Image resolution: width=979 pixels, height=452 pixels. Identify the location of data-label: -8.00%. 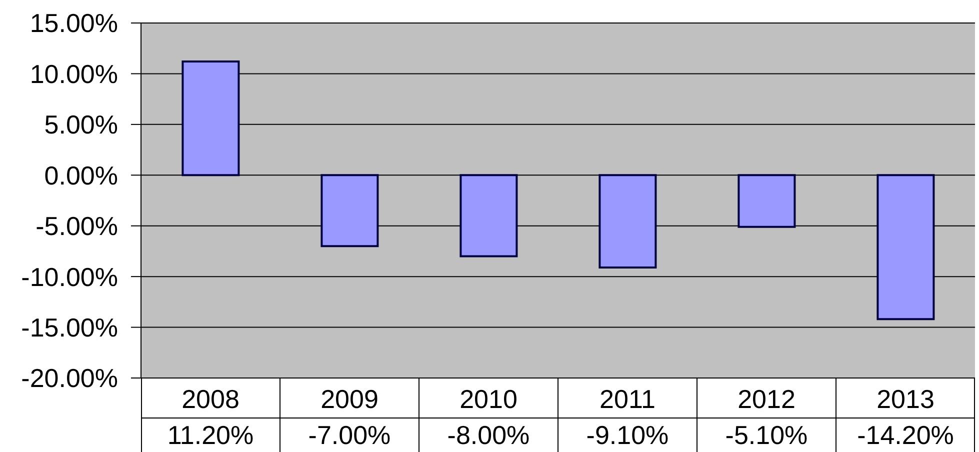
(488, 435).